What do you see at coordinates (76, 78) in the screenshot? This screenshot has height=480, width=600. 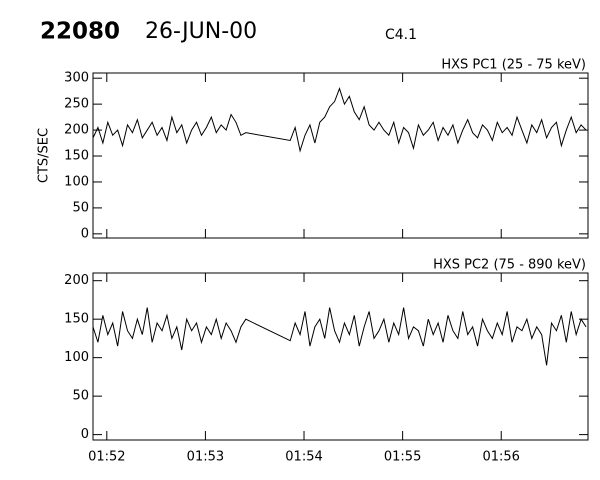 I see `y-tick-label: 300` at bounding box center [76, 78].